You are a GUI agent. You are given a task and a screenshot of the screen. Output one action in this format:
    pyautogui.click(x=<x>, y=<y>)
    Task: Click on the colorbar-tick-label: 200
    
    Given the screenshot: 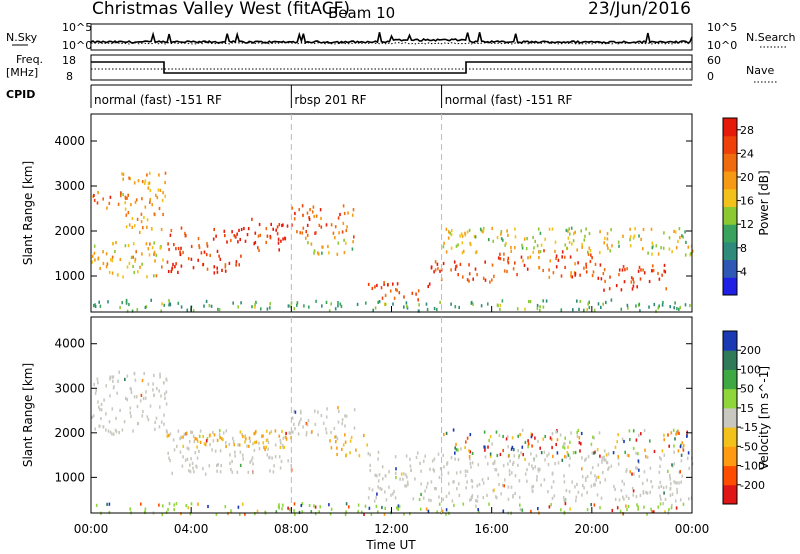 What is the action you would take?
    pyautogui.click(x=750, y=350)
    